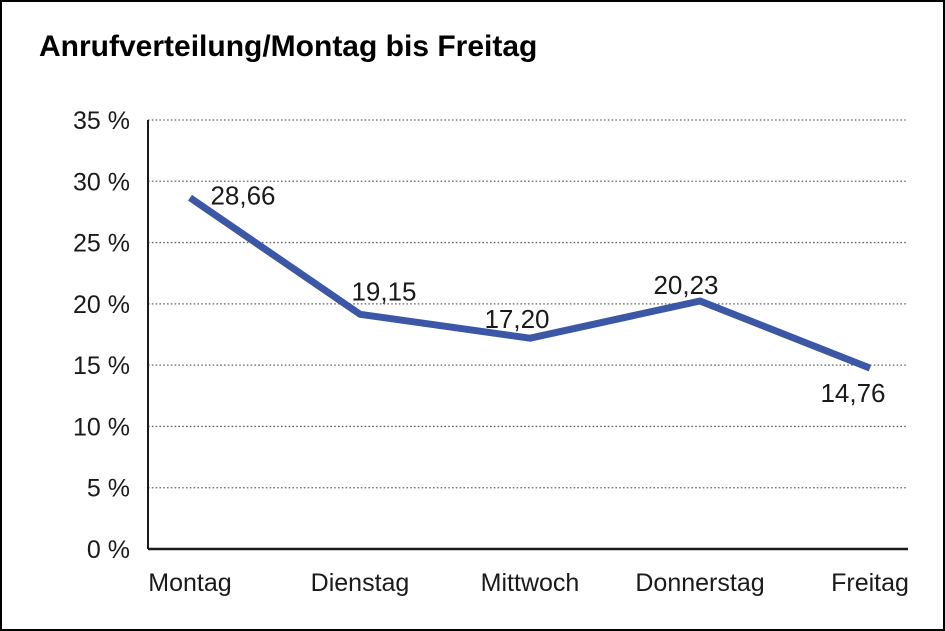  Describe the element at coordinates (101, 121) in the screenshot. I see `y-tick-label: 35 %` at that location.